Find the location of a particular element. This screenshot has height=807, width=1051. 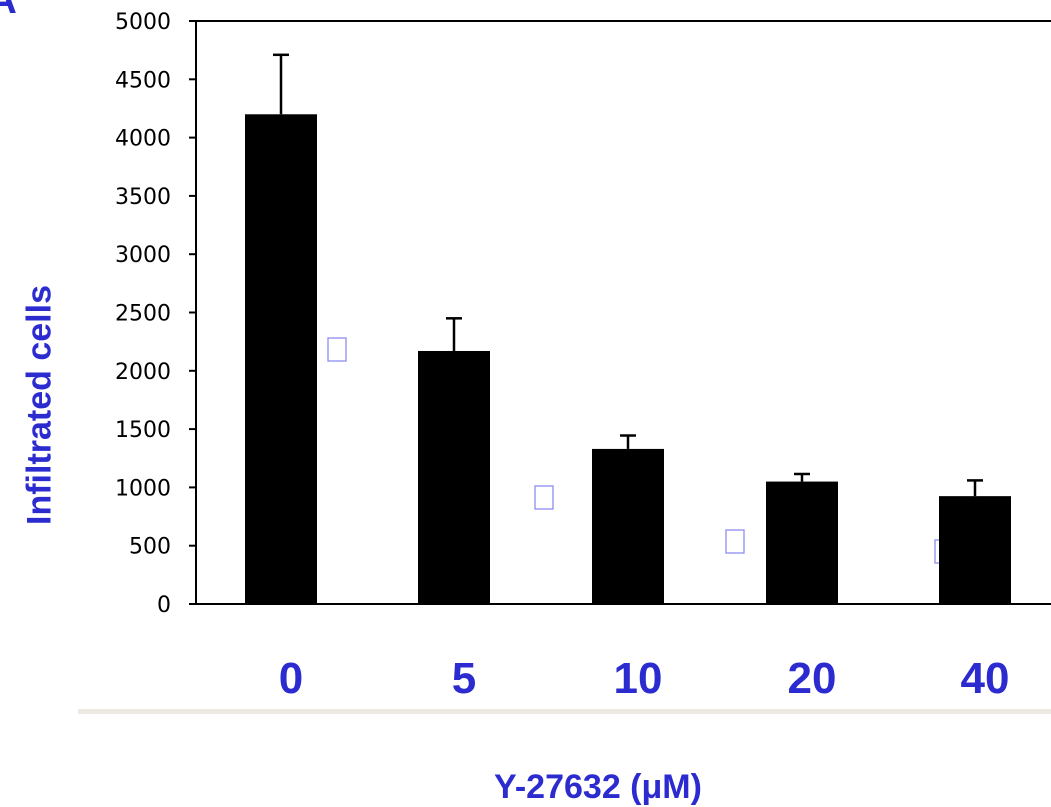

y-tick-label: 4500 is located at coordinates (143, 80).